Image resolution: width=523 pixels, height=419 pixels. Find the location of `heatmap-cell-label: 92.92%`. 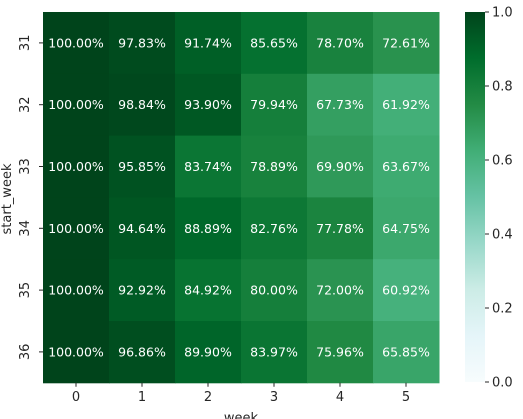

heatmap-cell-label: 92.92% is located at coordinates (142, 290).